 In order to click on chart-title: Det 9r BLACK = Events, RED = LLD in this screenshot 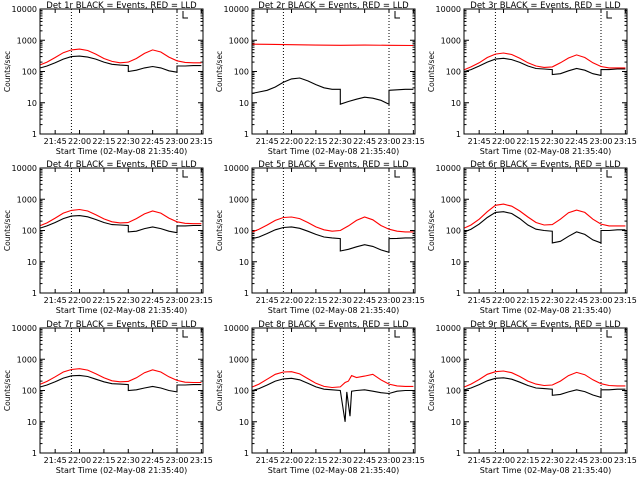, I will do `click(545, 325)`.